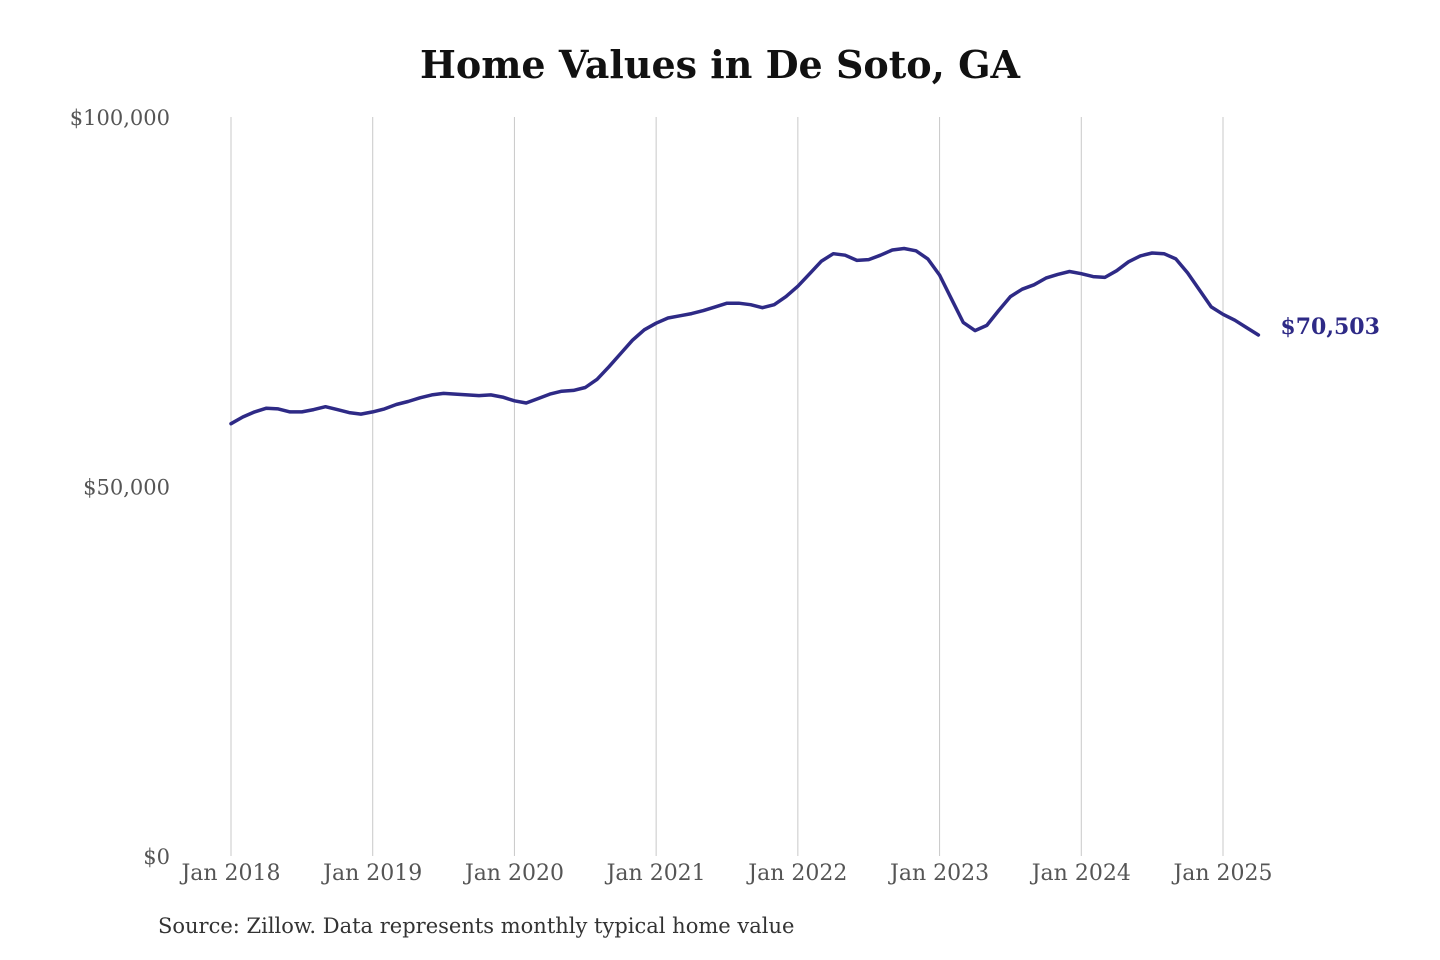 The width and height of the screenshot is (1440, 960). What do you see at coordinates (156, 857) in the screenshot?
I see `y-tick-label: $0` at bounding box center [156, 857].